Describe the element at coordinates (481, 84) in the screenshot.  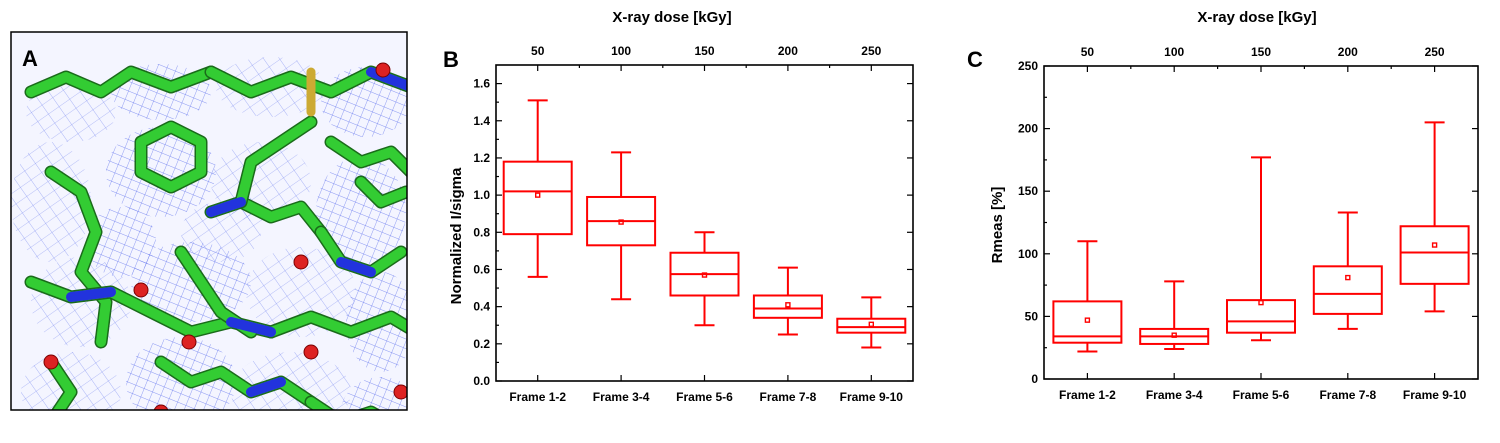
I see `y-tick-label: 1.6` at that location.